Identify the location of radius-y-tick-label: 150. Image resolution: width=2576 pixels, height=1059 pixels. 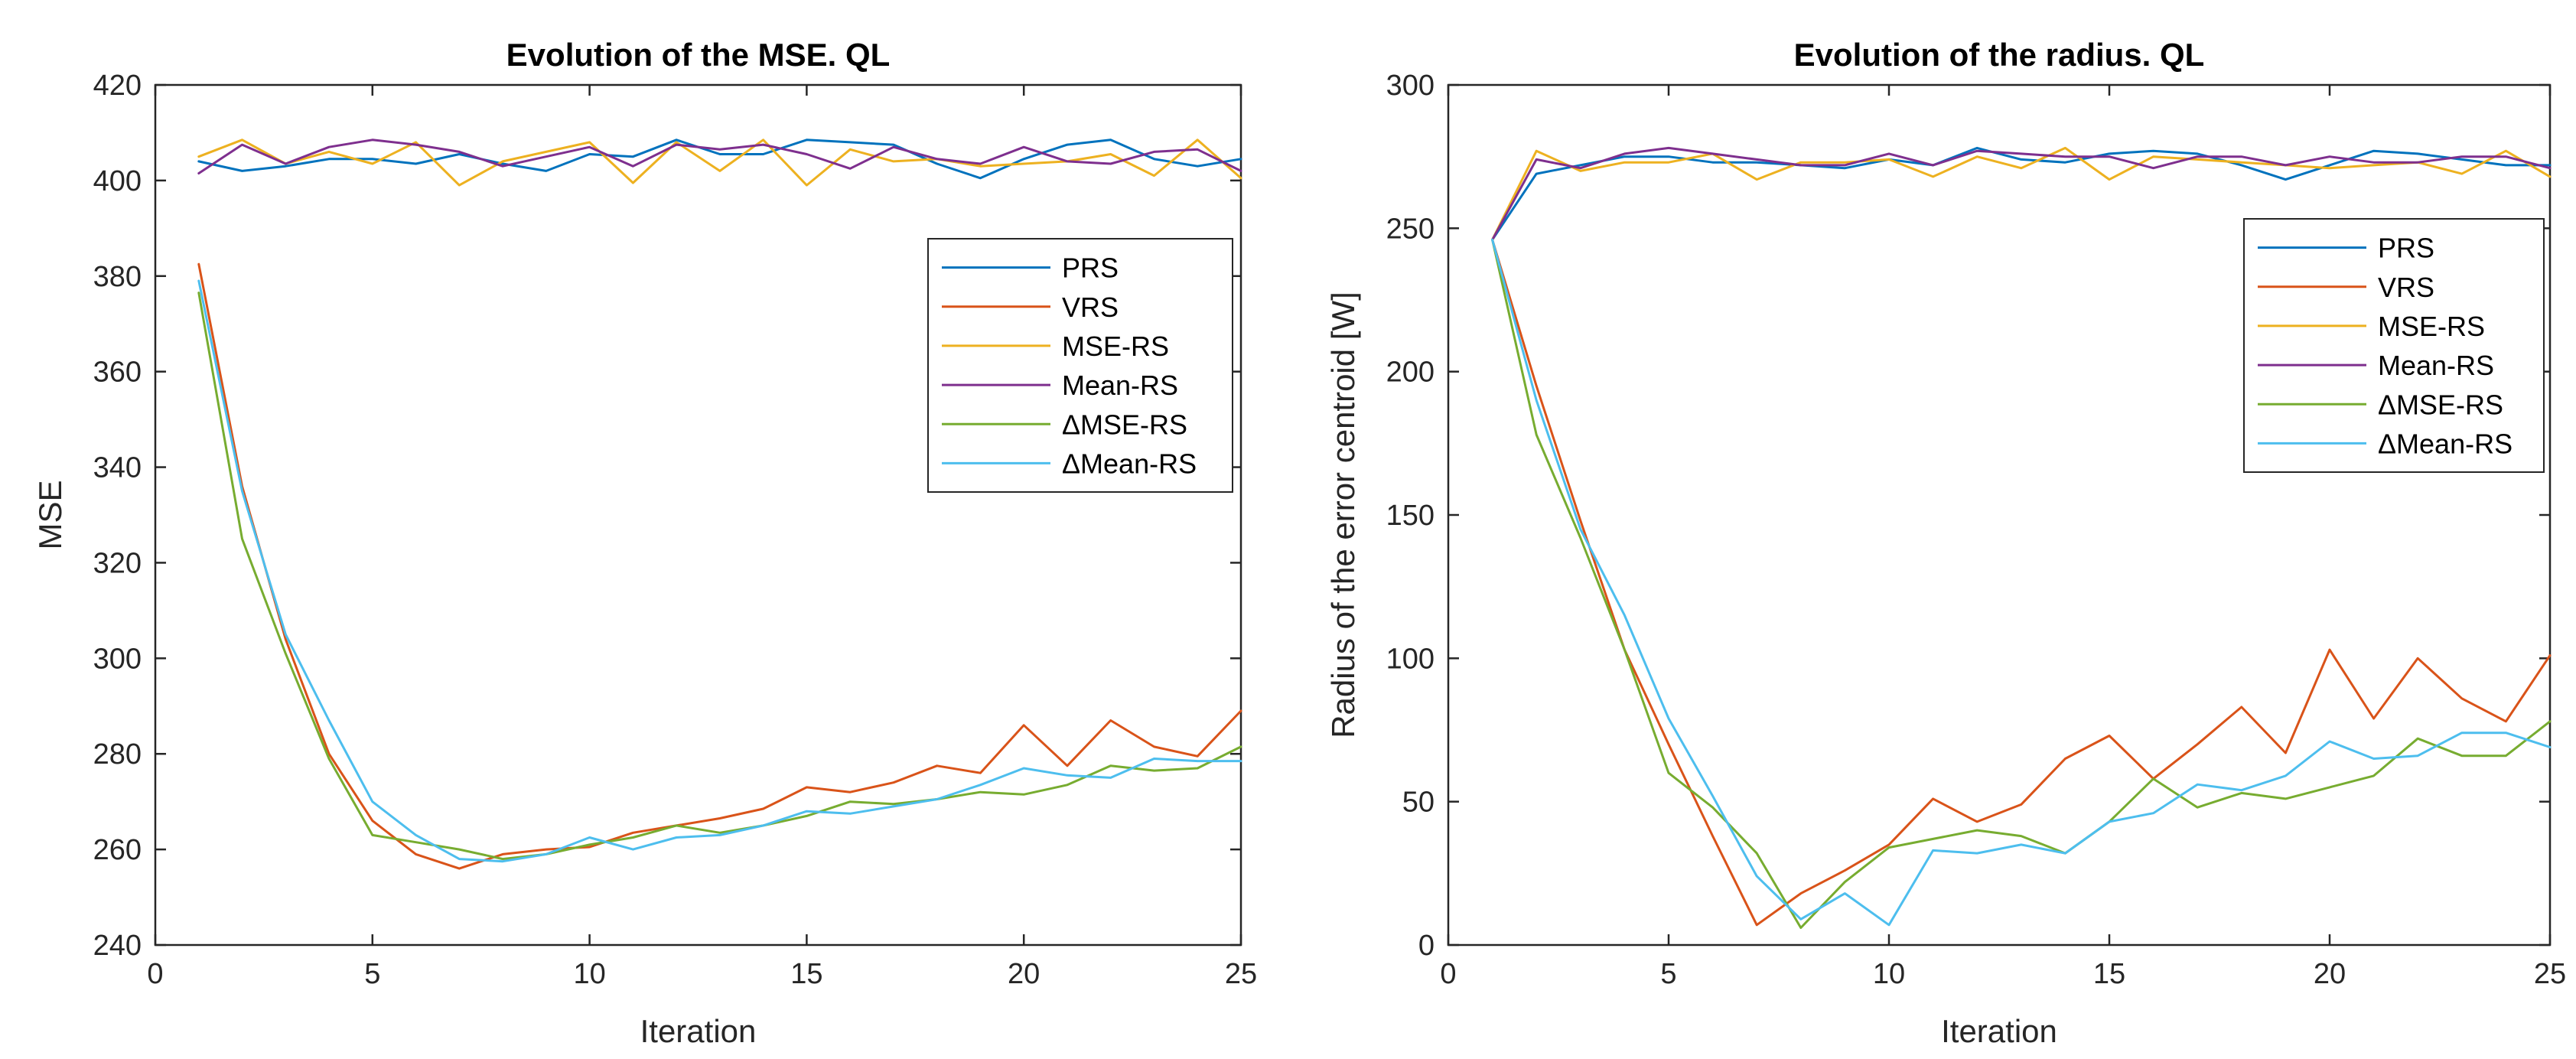
(1411, 516).